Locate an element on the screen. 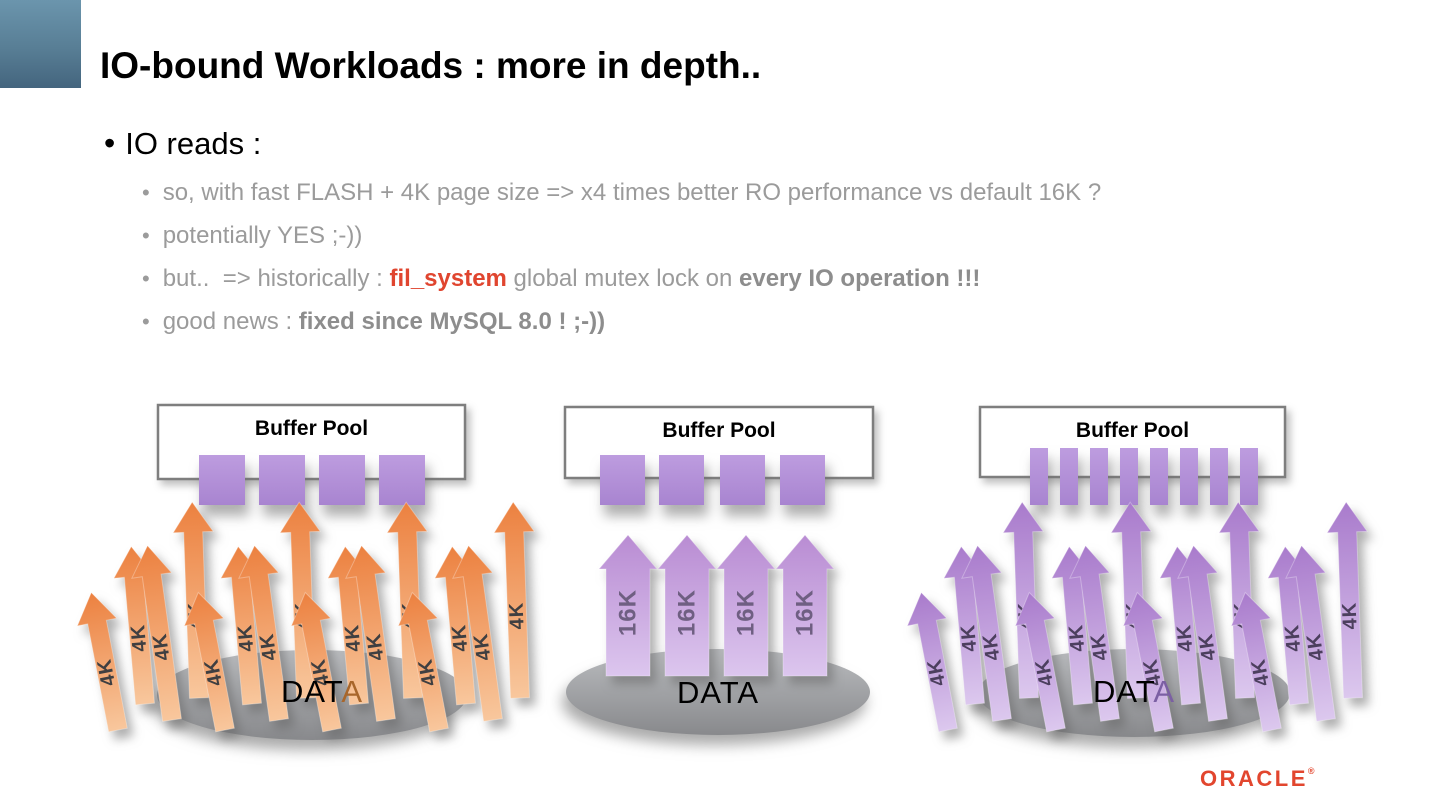 This screenshot has height=810, width=1440. bullet-segment: every IO operation !!! is located at coordinates (860, 278).